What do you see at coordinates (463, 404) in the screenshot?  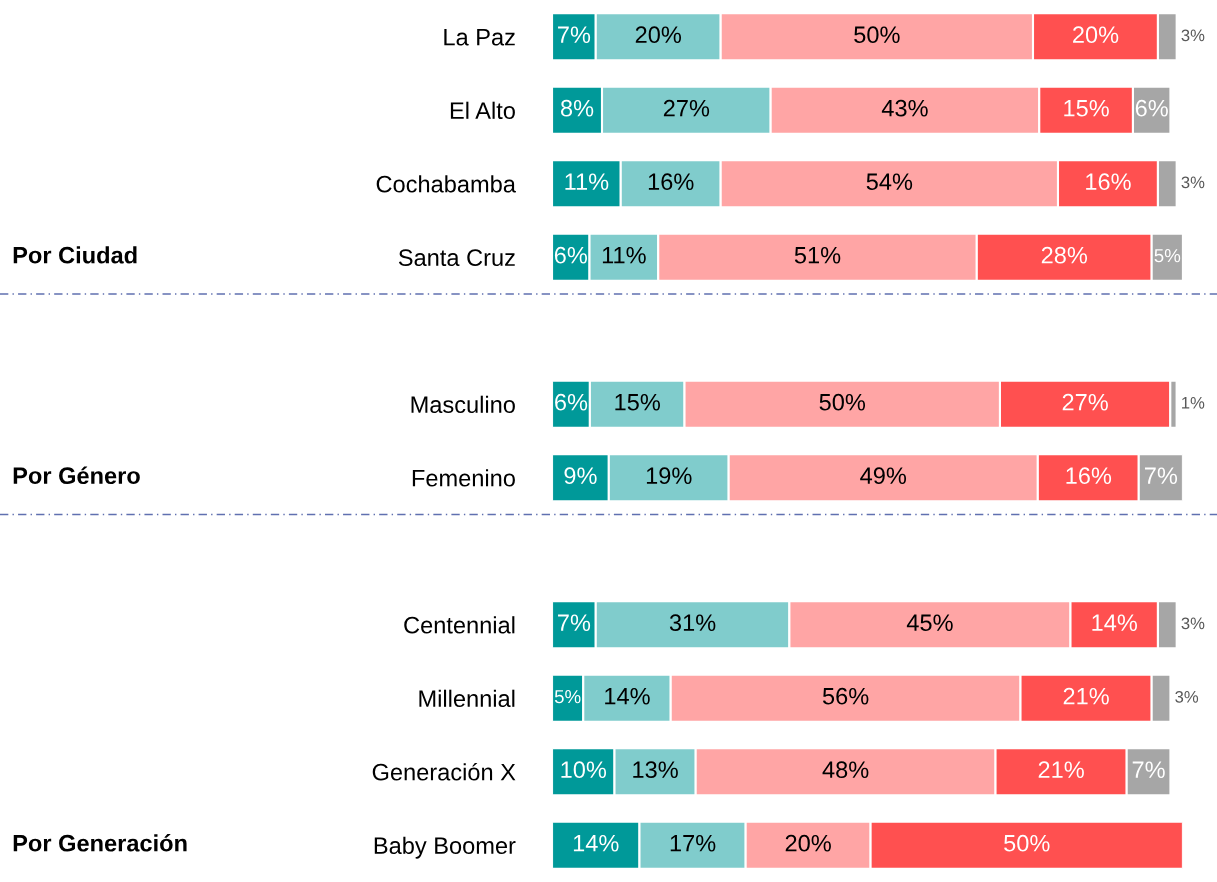 I see `y-tick-label: Masculino` at bounding box center [463, 404].